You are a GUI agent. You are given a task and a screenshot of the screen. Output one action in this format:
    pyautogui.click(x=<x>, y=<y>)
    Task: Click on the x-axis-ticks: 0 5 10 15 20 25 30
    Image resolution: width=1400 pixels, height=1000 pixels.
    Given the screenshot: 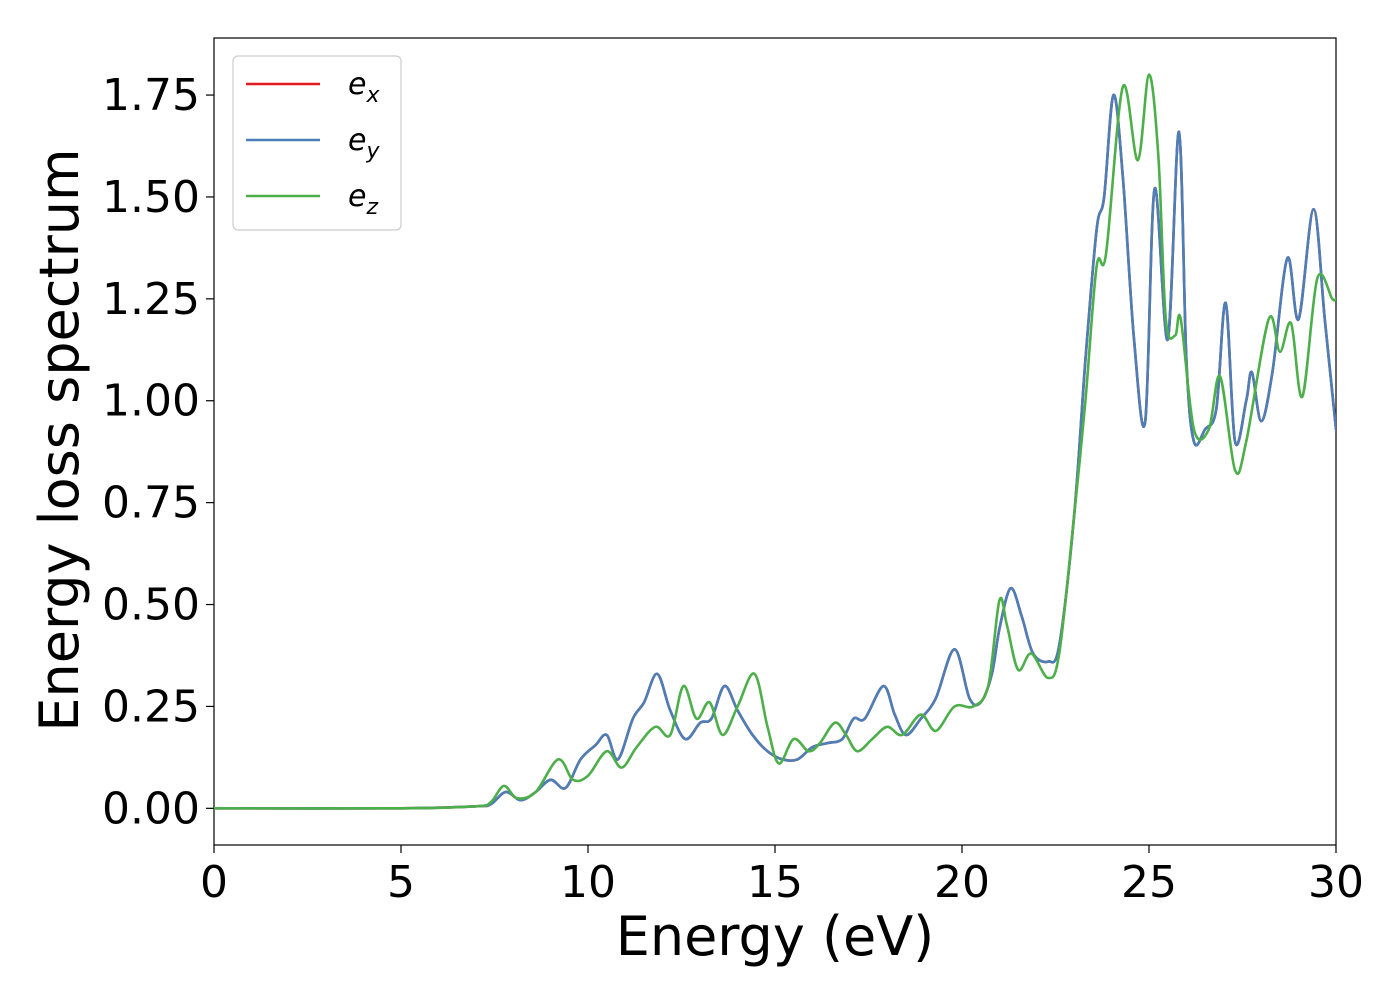 What is the action you would take?
    pyautogui.click(x=782, y=876)
    